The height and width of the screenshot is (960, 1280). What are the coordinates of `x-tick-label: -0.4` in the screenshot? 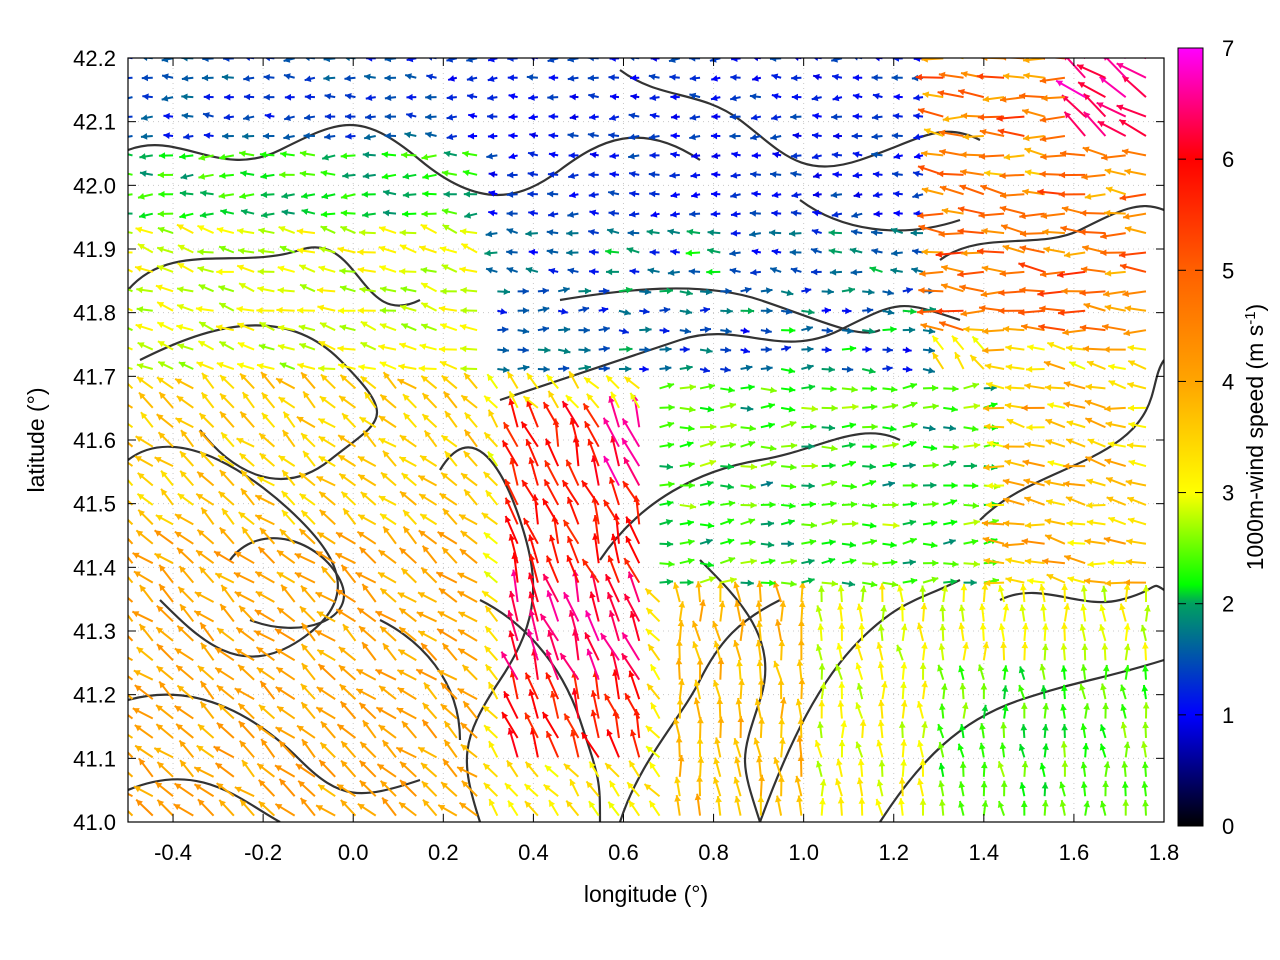 It's located at (173, 852).